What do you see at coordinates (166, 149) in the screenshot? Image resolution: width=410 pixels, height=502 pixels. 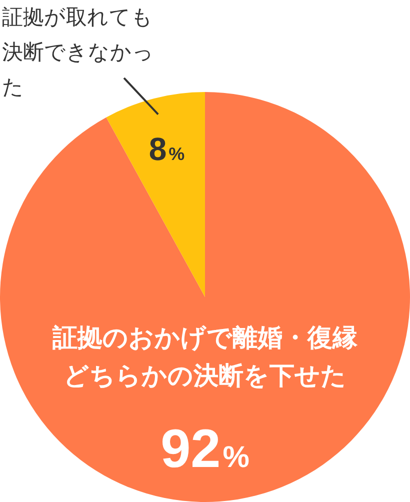 I see `data-label: 8%` at bounding box center [166, 149].